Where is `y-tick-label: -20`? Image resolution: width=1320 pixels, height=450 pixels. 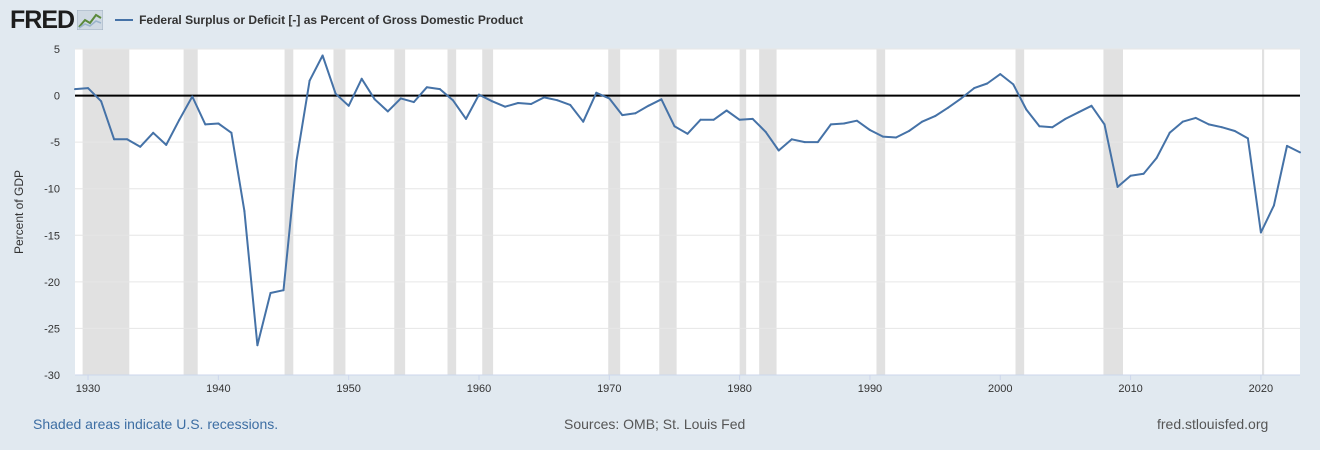
y-tick-label: -20 is located at coordinates (52, 283).